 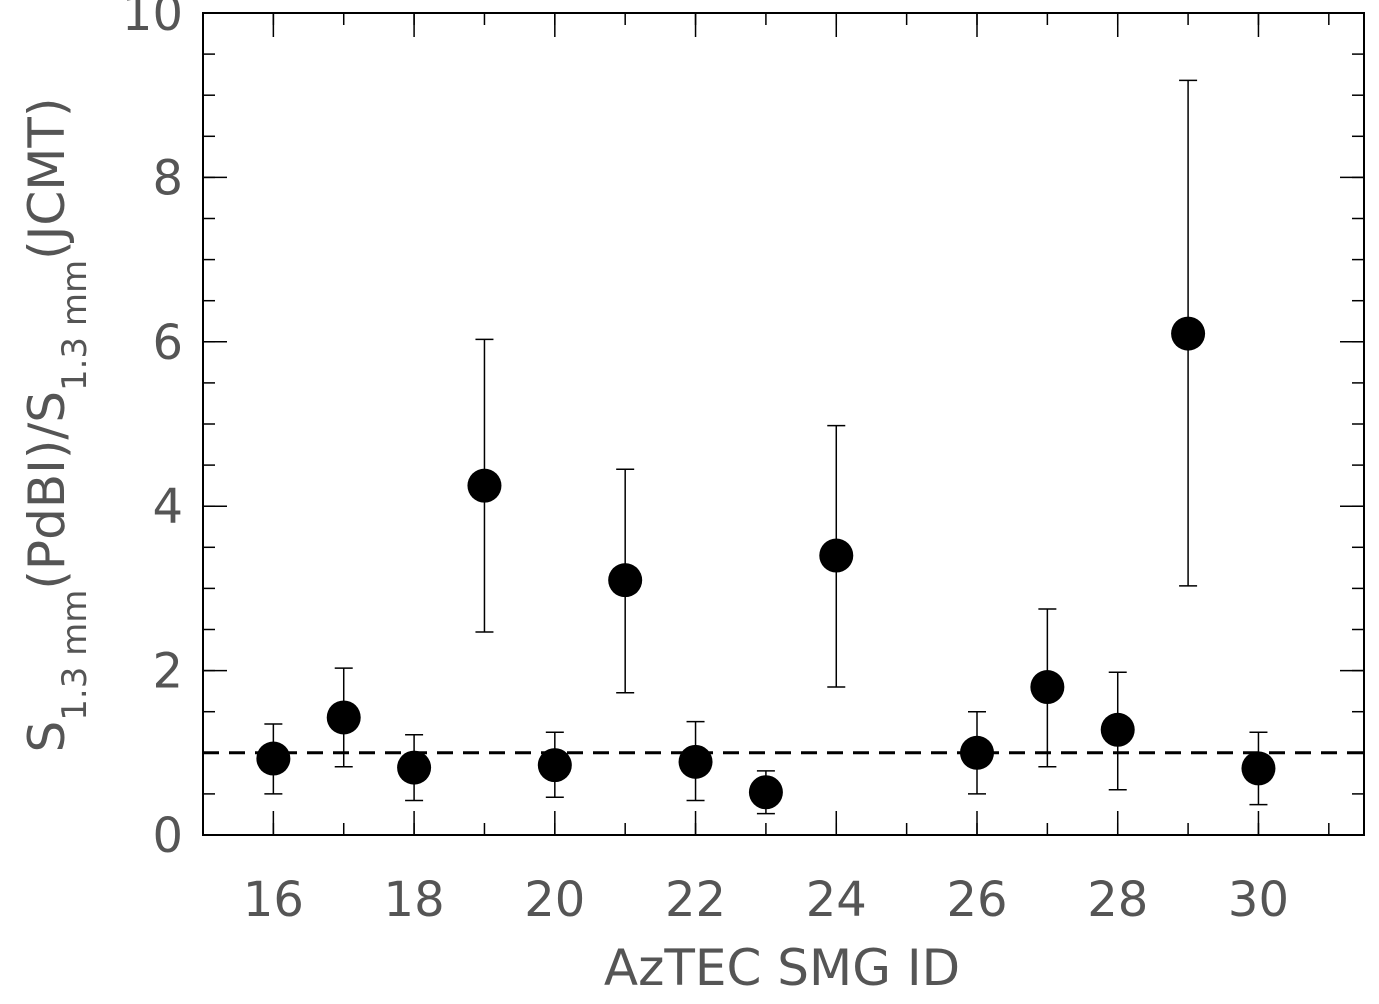 I want to click on y-axis-title-end: (JCMT), so click(x=47, y=179).